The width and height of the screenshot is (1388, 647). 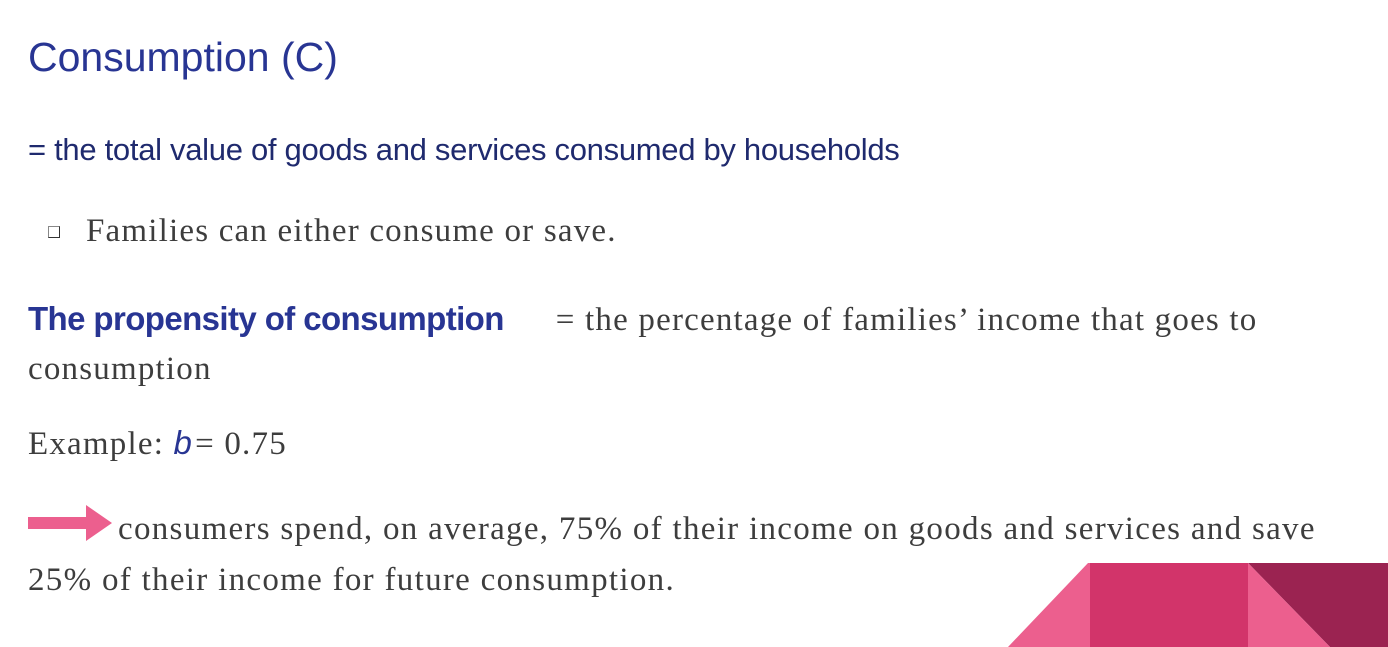 What do you see at coordinates (351, 231) in the screenshot?
I see `bullet-text: Families can either consume or save.` at bounding box center [351, 231].